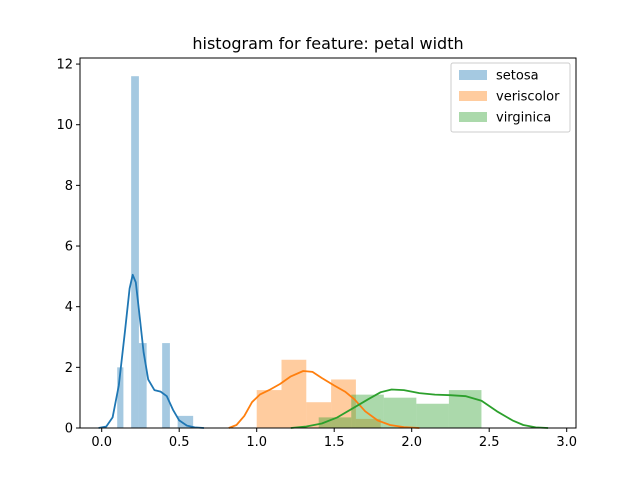 This screenshot has width=640, height=480. Describe the element at coordinates (489, 442) in the screenshot. I see `x-tick-label: 2.5` at that location.